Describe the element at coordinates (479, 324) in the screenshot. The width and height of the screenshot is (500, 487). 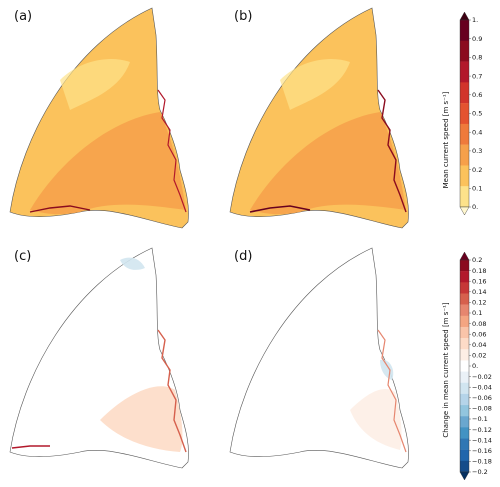
I see `colorbar-change-tick-label: 0.08` at that location.